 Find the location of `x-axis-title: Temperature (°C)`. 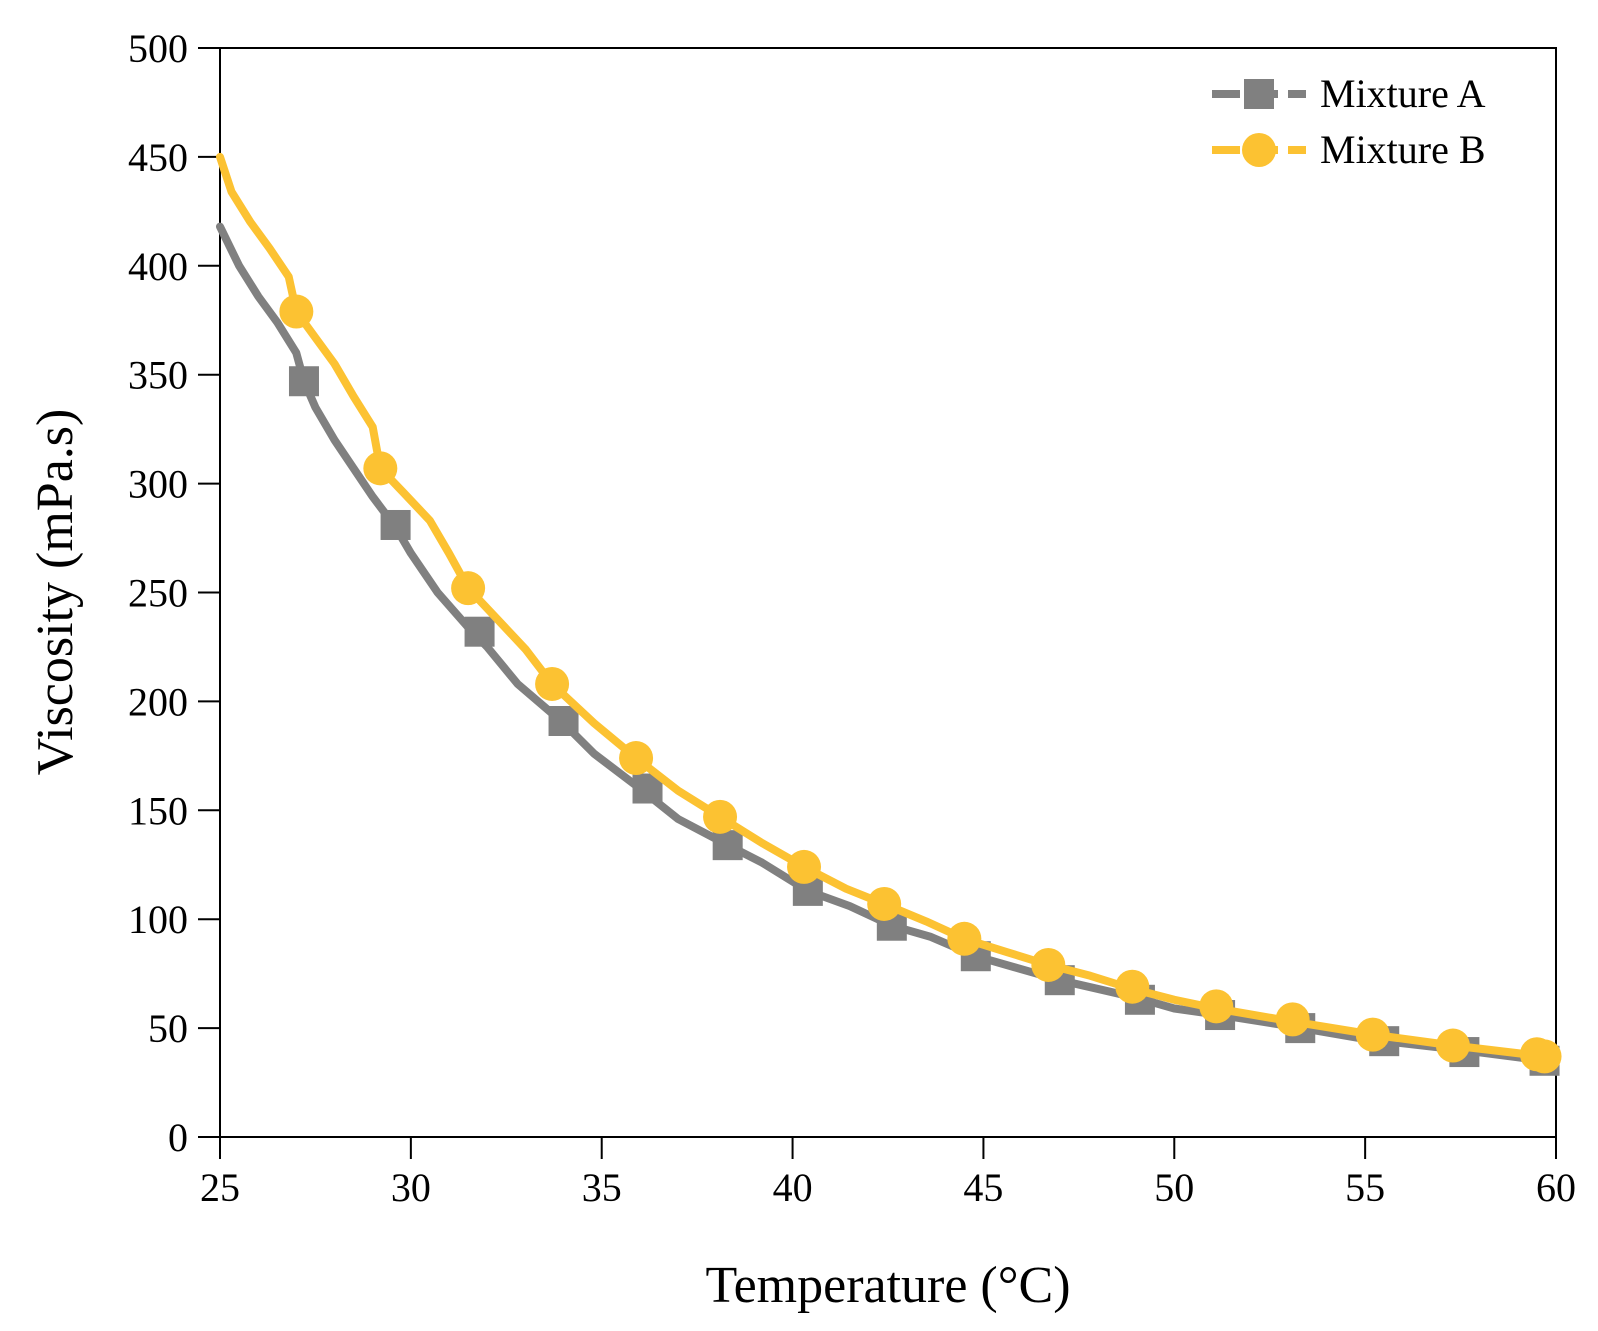

x-axis-title: Temperature (°C) is located at coordinates (887, 1285).